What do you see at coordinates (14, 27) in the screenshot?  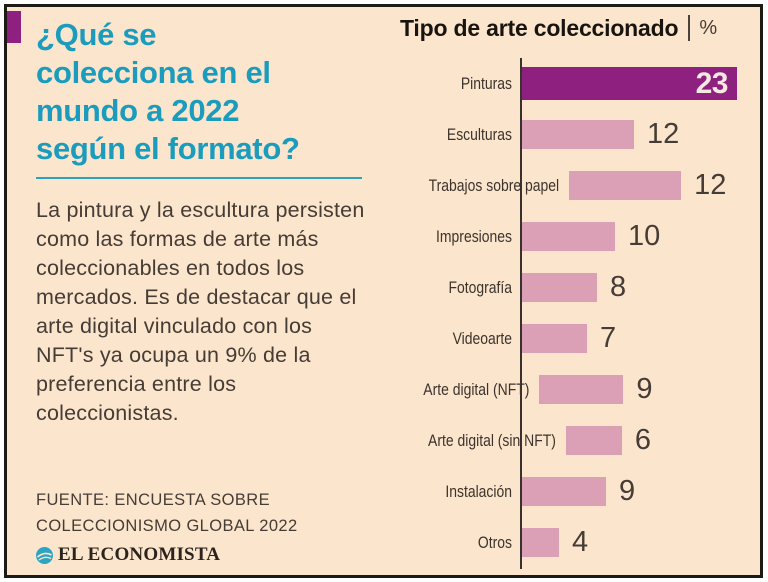 I see `accent-square` at bounding box center [14, 27].